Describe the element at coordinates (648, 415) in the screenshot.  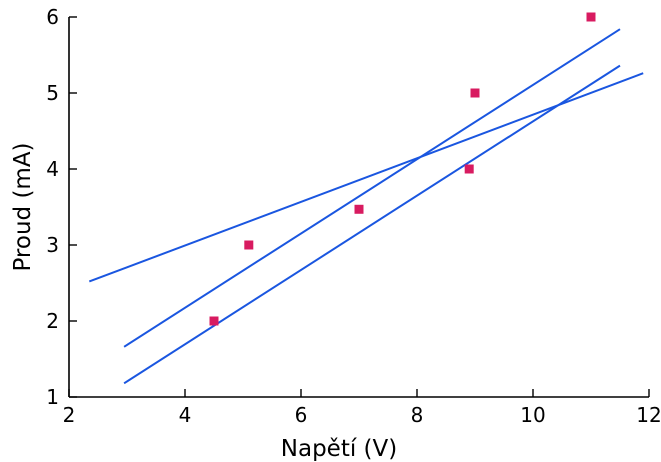
I see `x-tick-label: 12` at that location.